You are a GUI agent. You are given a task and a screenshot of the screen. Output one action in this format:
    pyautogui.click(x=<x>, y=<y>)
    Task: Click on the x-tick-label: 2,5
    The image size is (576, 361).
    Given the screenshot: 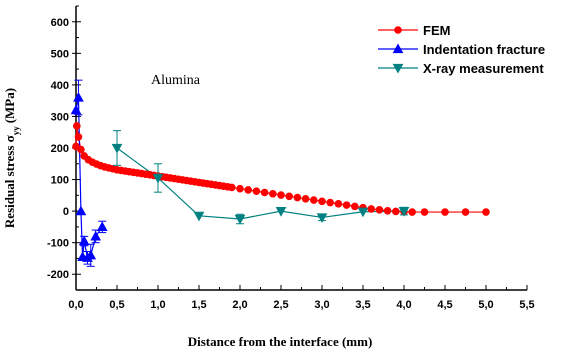 What is the action you would take?
    pyautogui.click(x=280, y=305)
    